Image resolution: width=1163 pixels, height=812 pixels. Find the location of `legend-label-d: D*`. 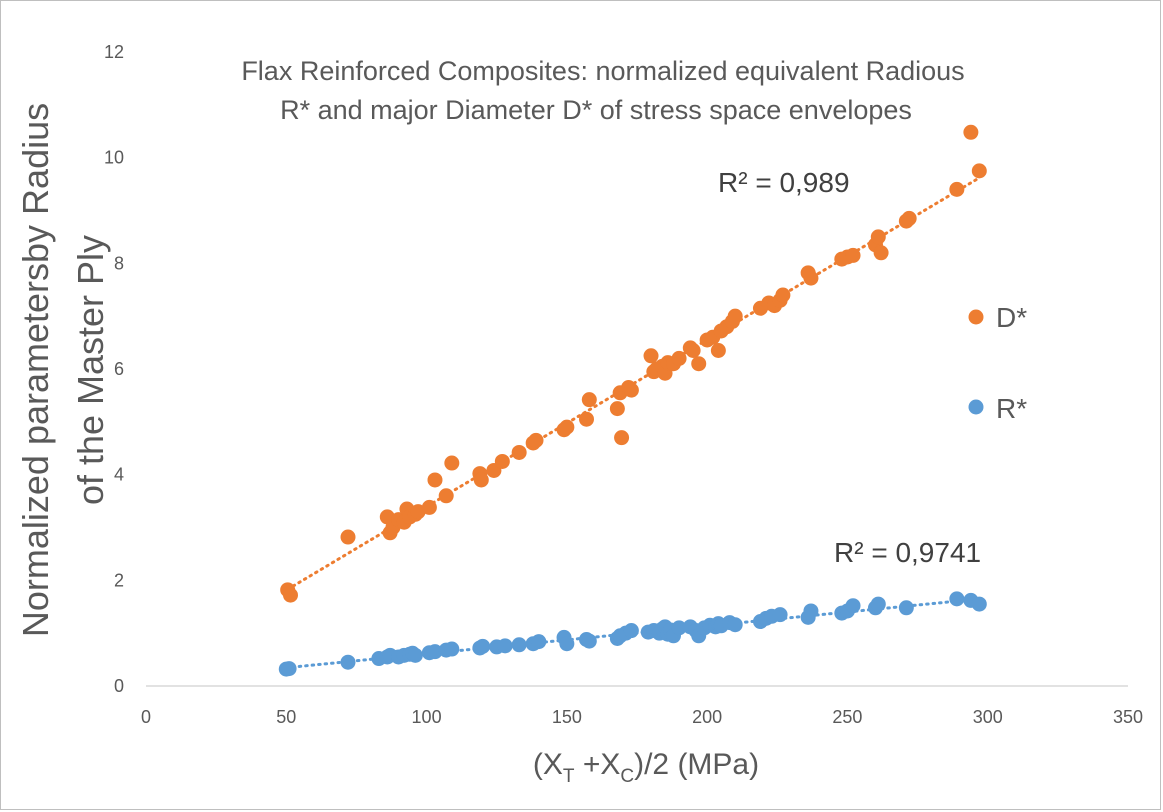

legend-label-d: D* is located at coordinates (1011, 317).